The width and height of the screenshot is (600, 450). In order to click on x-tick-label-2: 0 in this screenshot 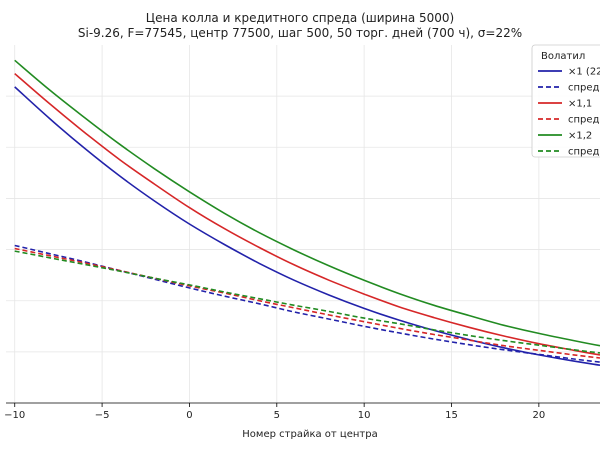, I will do `click(189, 415)`.